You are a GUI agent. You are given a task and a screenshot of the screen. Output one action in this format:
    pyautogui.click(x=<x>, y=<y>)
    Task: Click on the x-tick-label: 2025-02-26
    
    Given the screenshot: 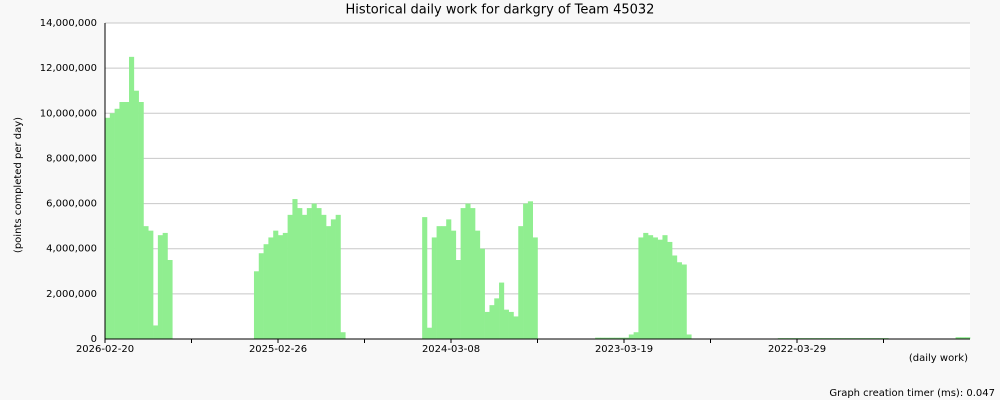 What is the action you would take?
    pyautogui.click(x=278, y=349)
    